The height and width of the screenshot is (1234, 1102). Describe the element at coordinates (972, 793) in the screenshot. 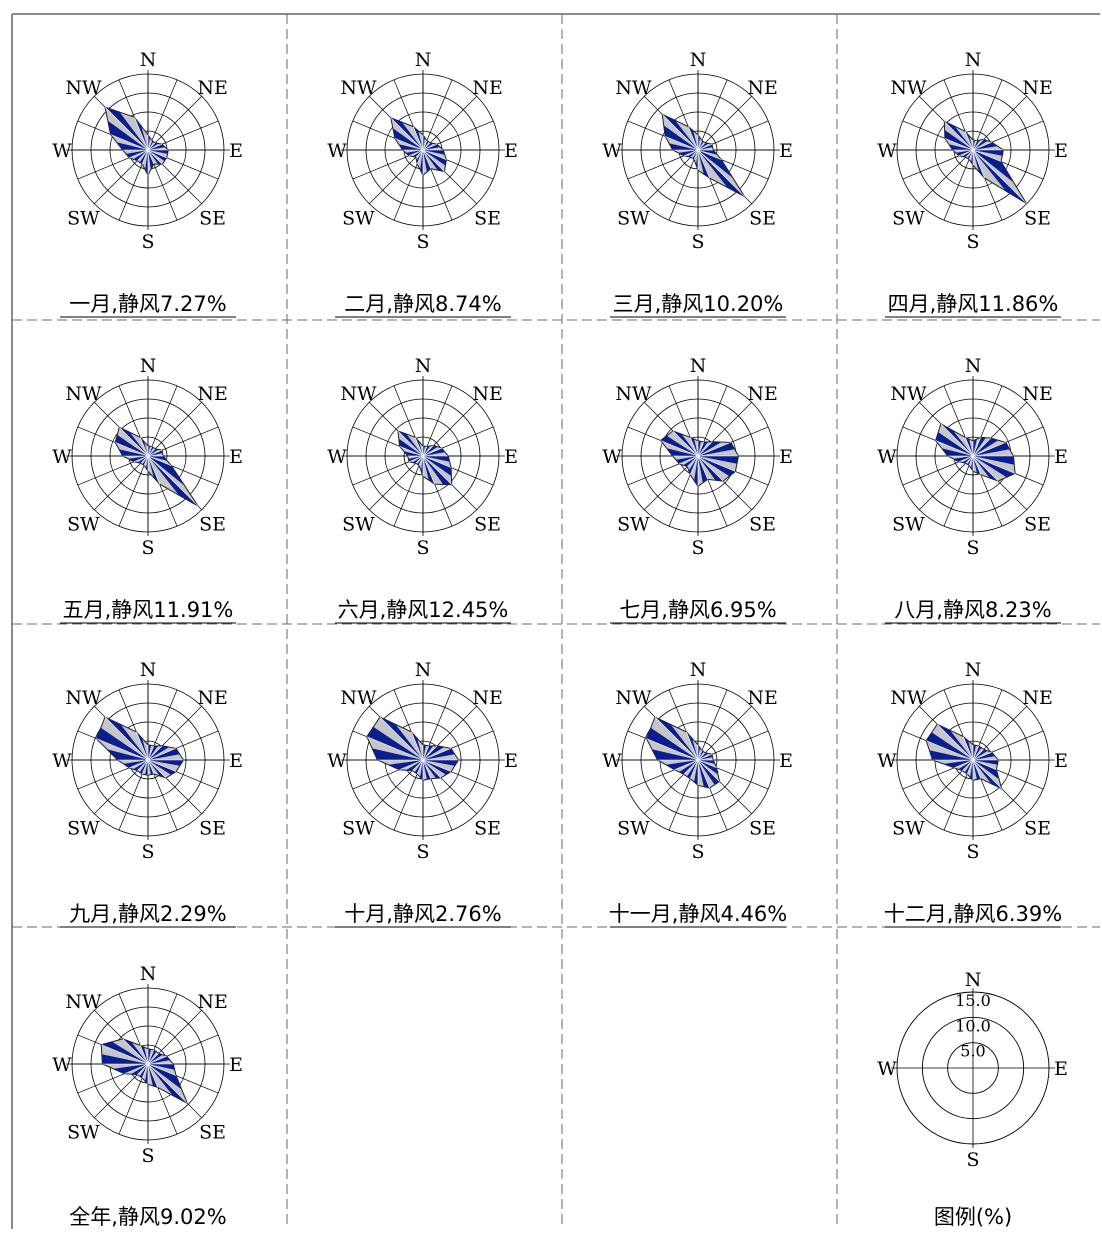

I see `wind-rose-chart: N NE E SE S SW W NW 十二月,静风6.39%` at that location.